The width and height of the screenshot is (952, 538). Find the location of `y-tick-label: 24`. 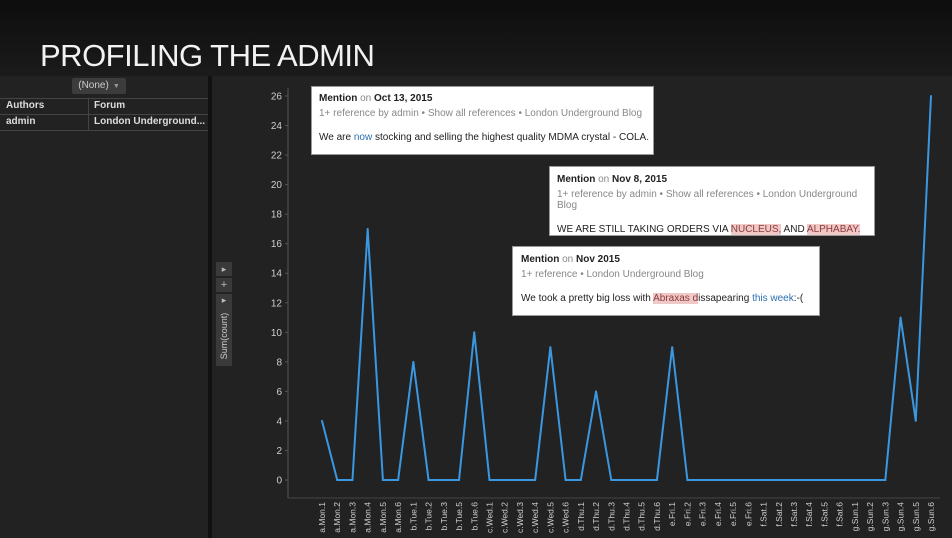

y-tick-label: 24 is located at coordinates (277, 126).